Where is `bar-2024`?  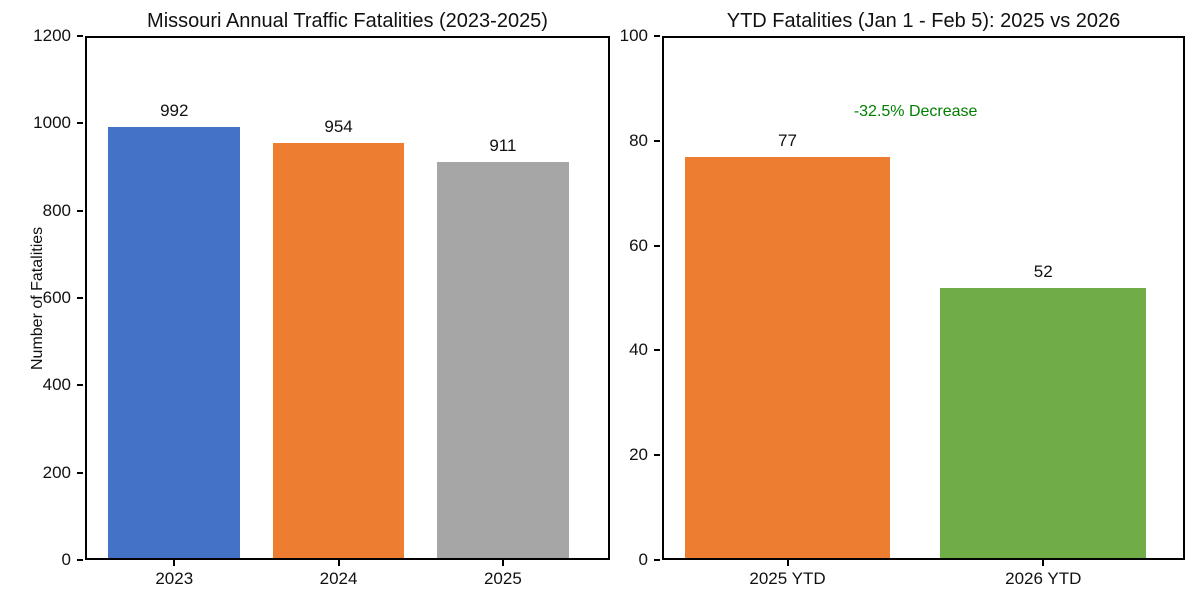 bar-2024 is located at coordinates (338, 351).